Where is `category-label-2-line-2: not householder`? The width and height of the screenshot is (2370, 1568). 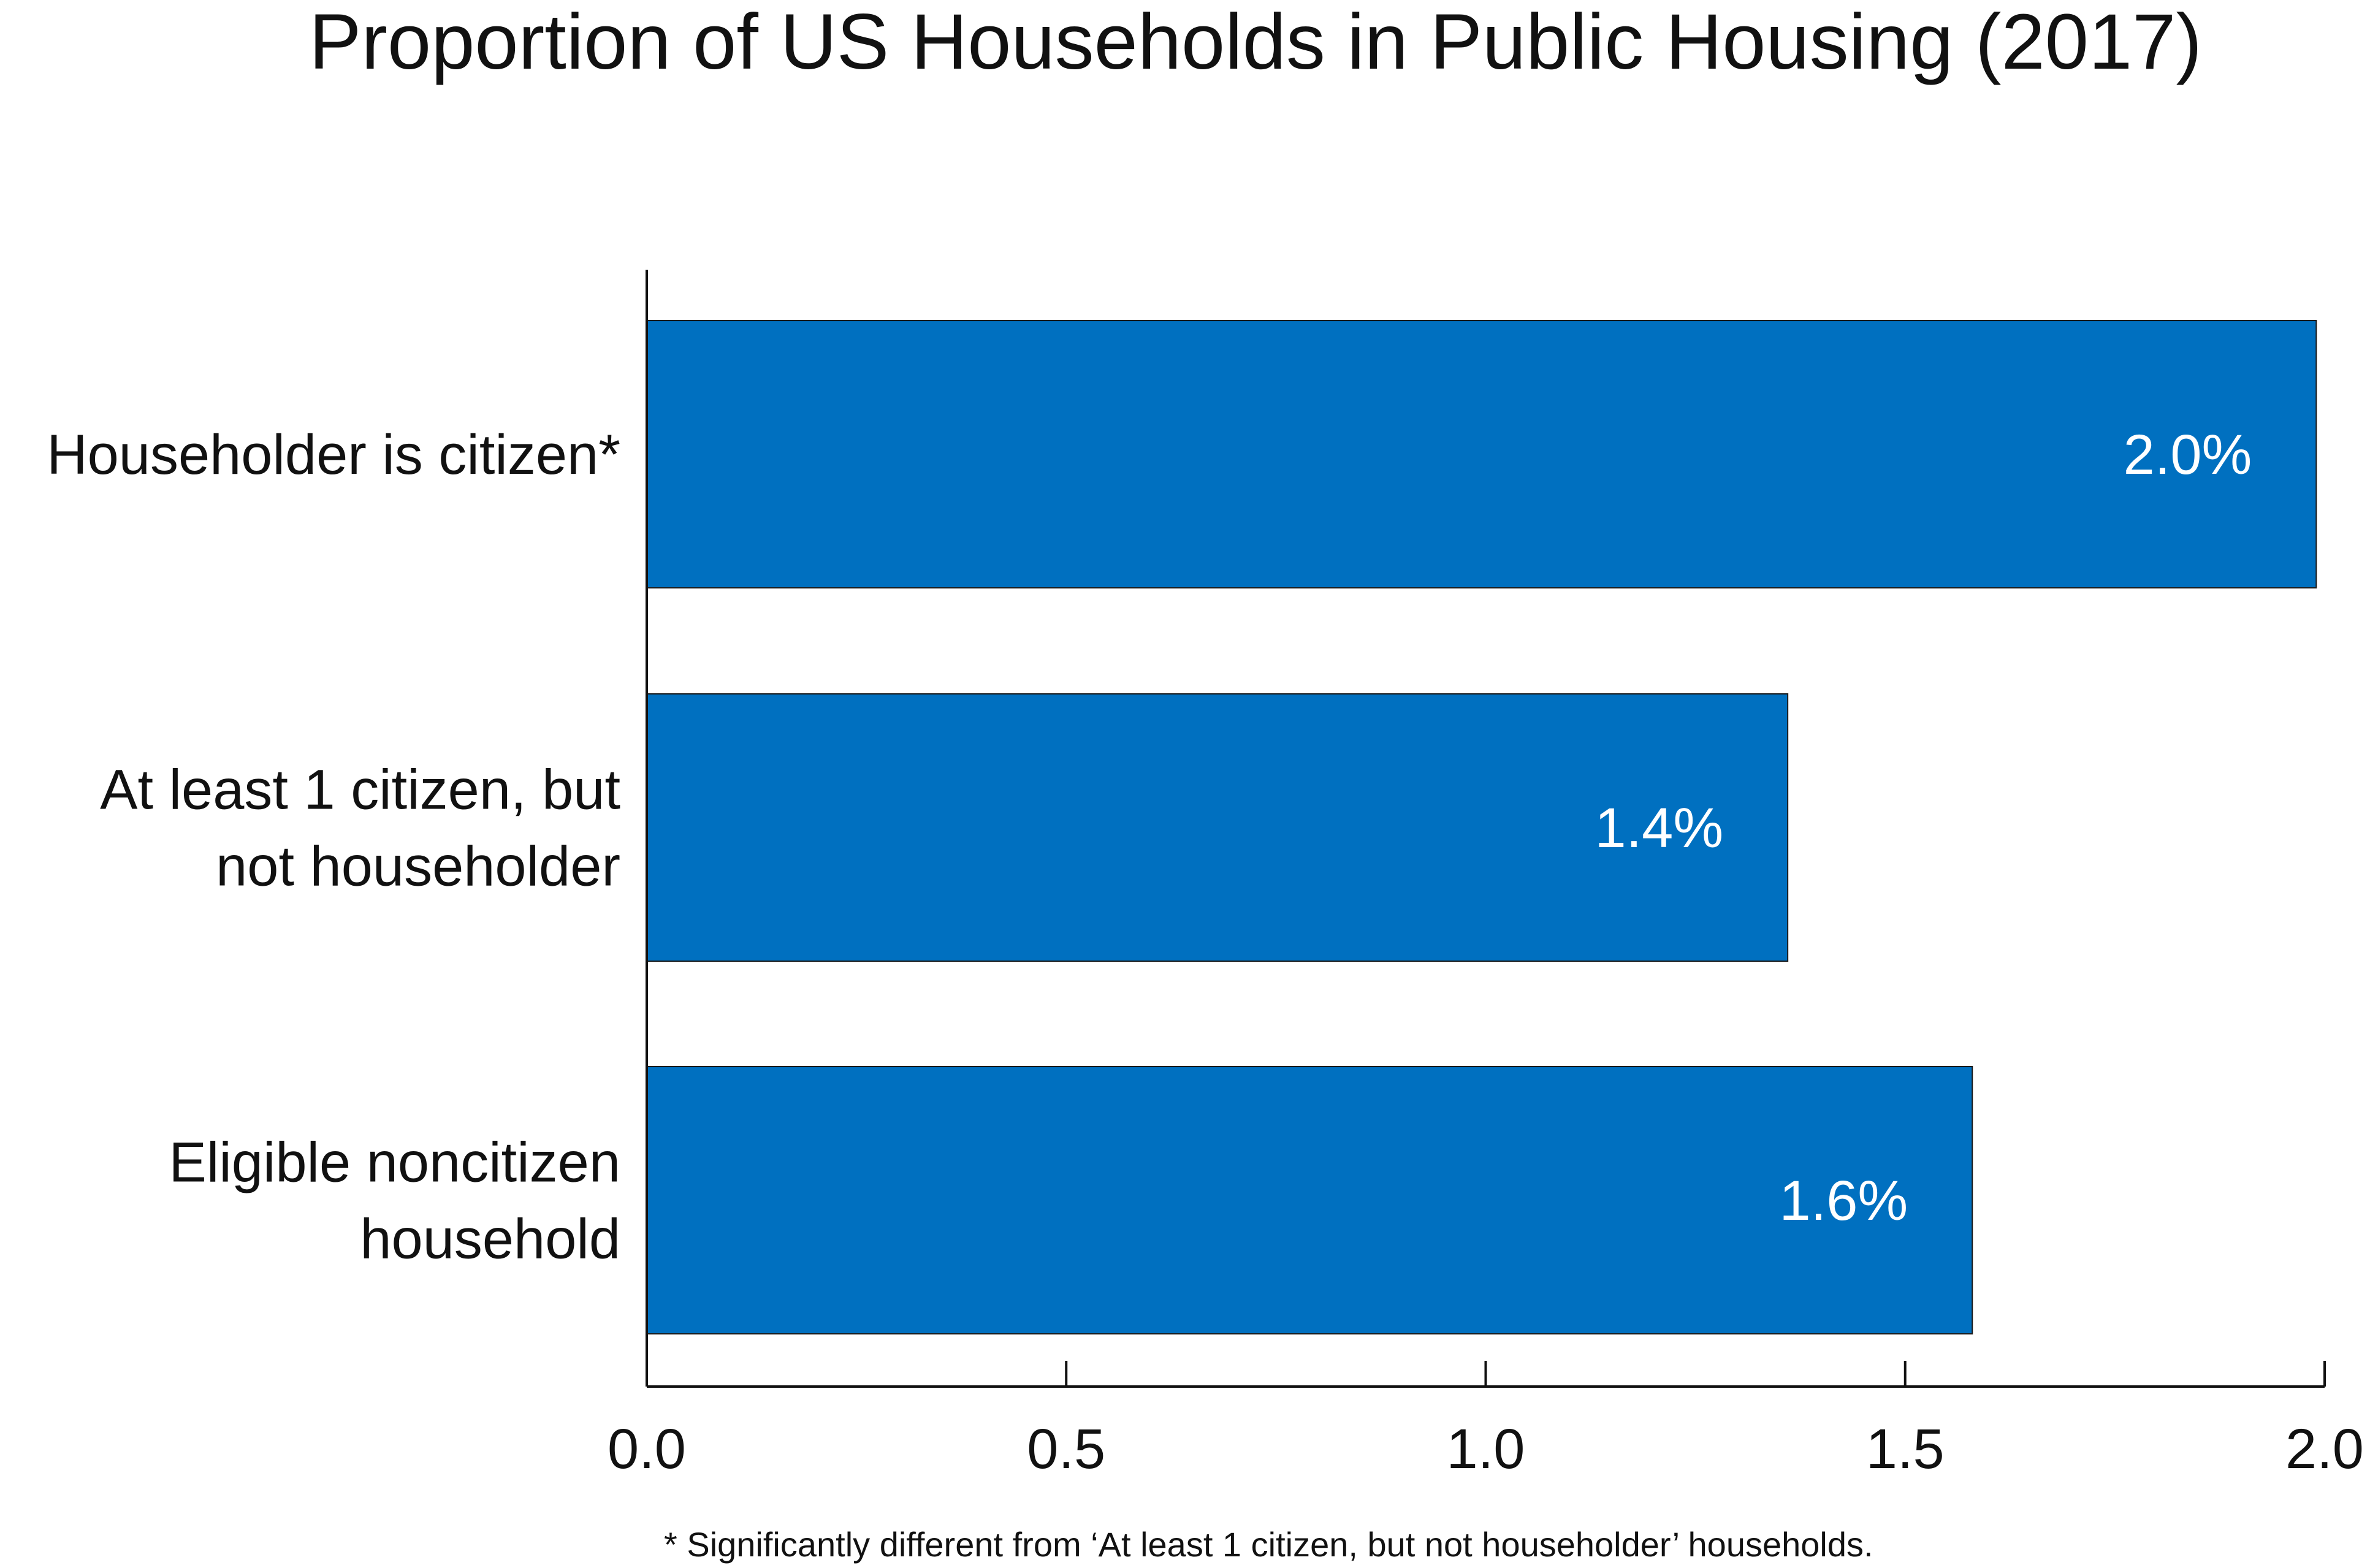
category-label-2-line-2: not householder is located at coordinates (418, 867).